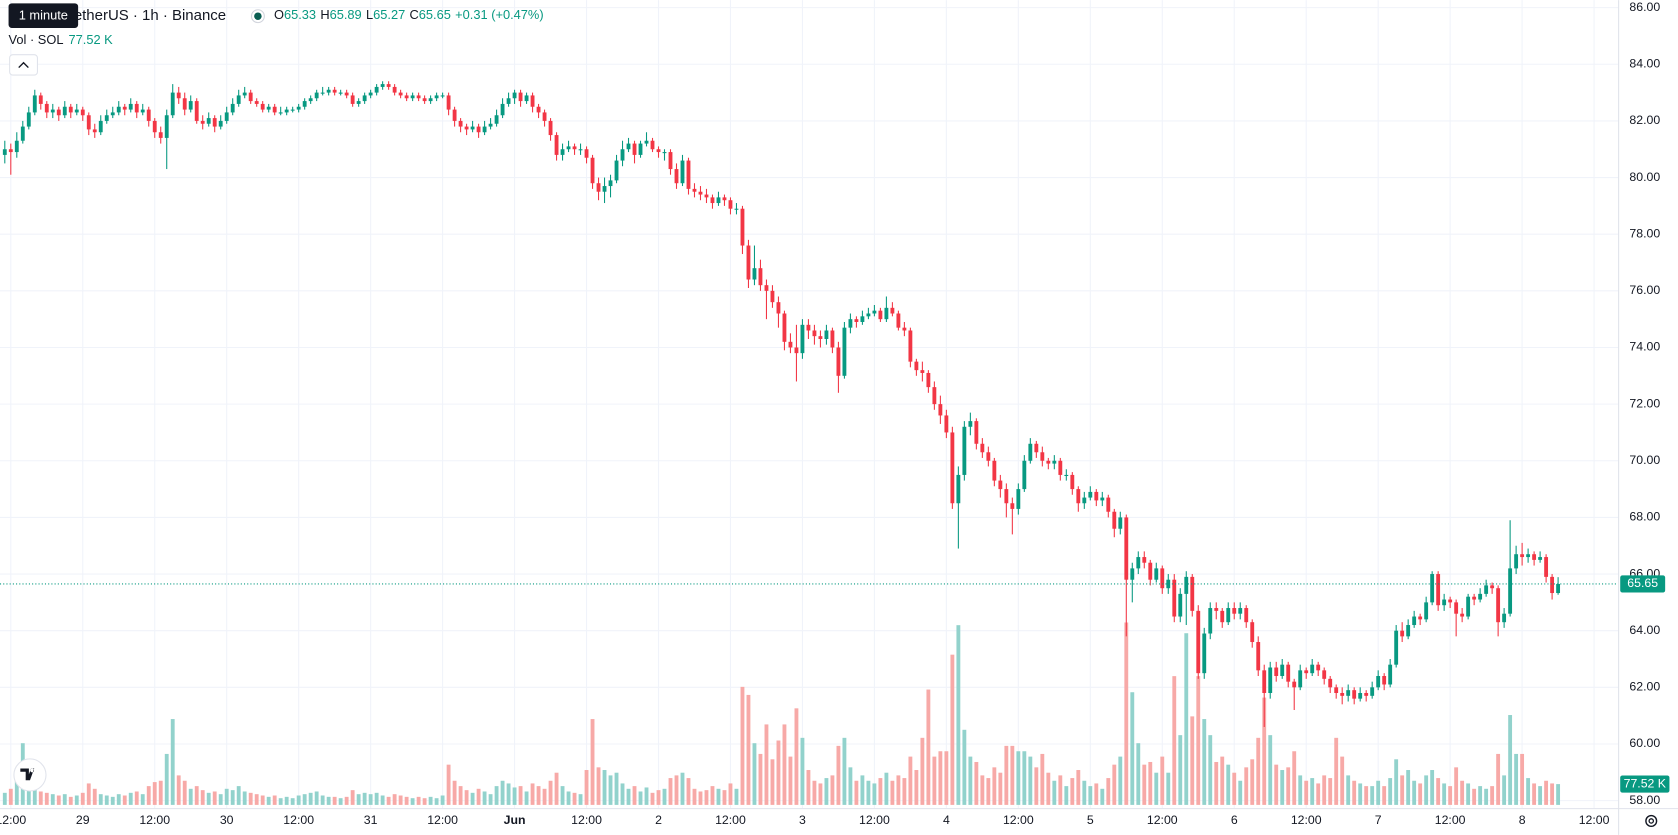  I want to click on x-tick-label: 2, so click(658, 820).